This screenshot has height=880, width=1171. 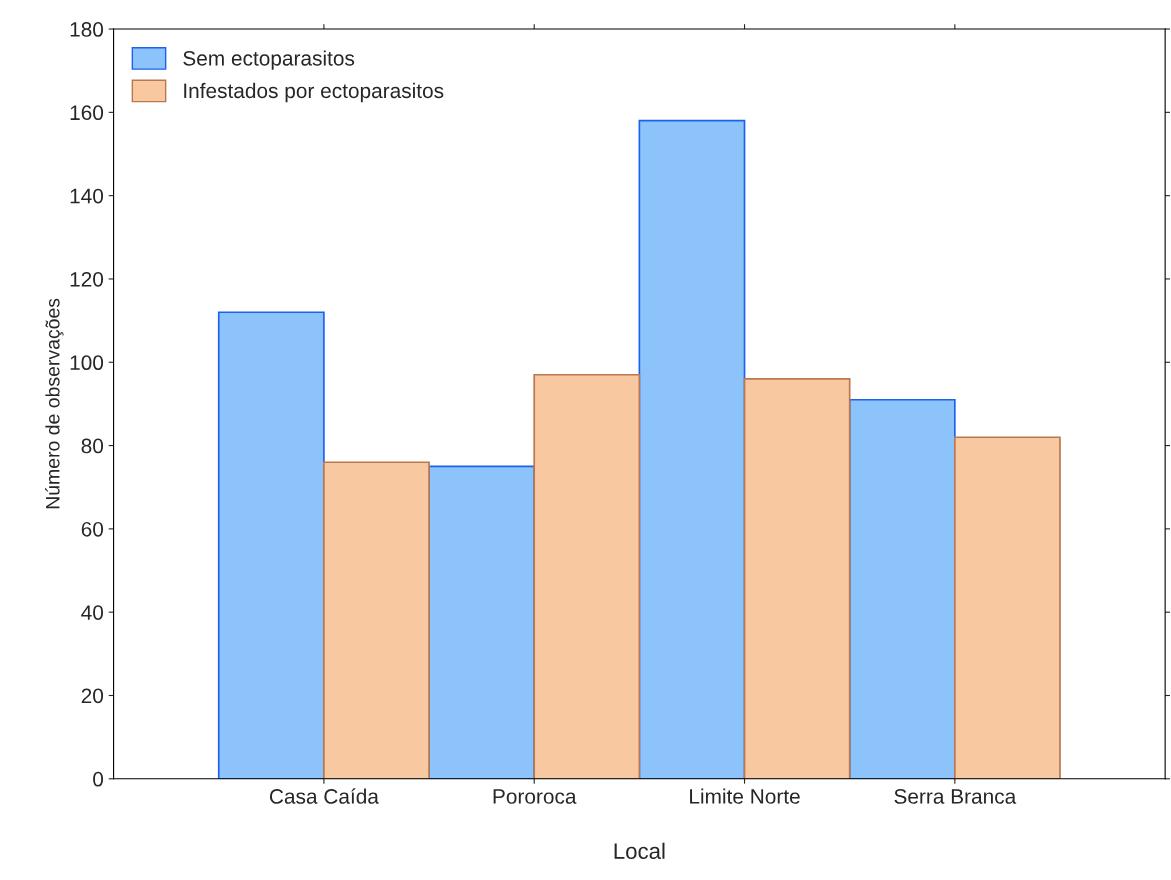 What do you see at coordinates (87, 113) in the screenshot?
I see `y-tick-label: 160` at bounding box center [87, 113].